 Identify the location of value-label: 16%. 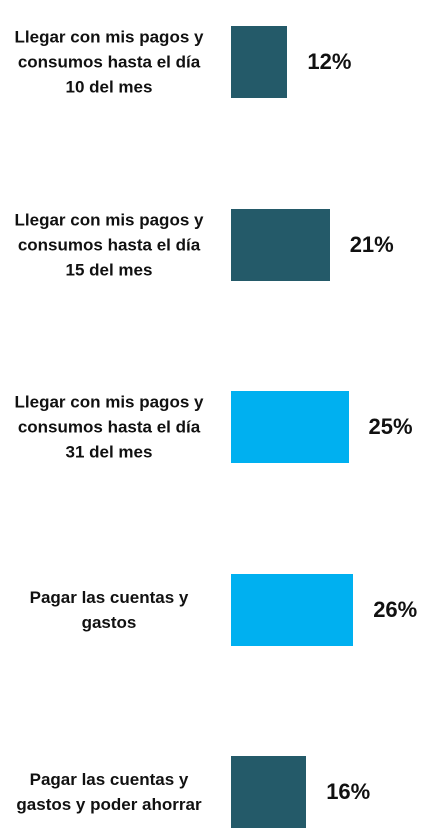
(348, 791).